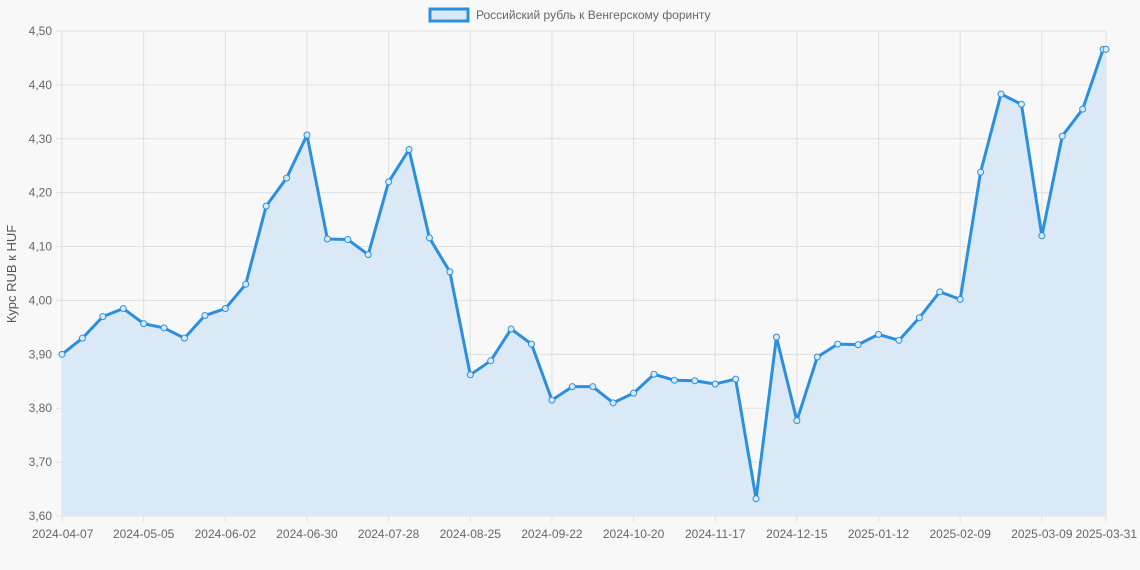 The height and width of the screenshot is (570, 1140). I want to click on y-tick-label: 3,90, so click(41, 354).